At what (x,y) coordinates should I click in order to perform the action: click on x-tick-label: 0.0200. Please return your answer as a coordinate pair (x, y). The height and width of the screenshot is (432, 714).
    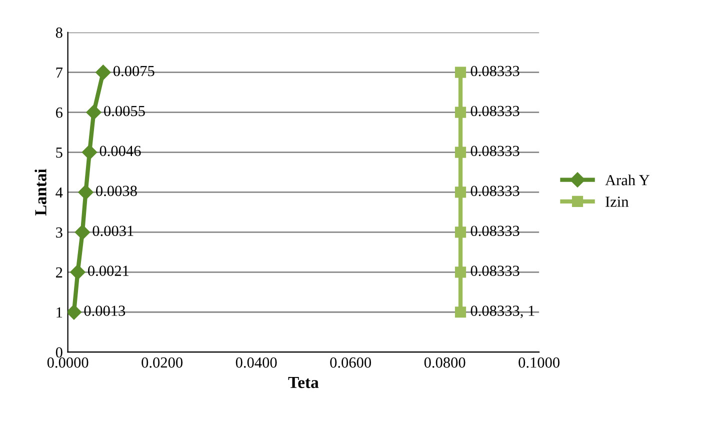
    Looking at the image, I should click on (162, 362).